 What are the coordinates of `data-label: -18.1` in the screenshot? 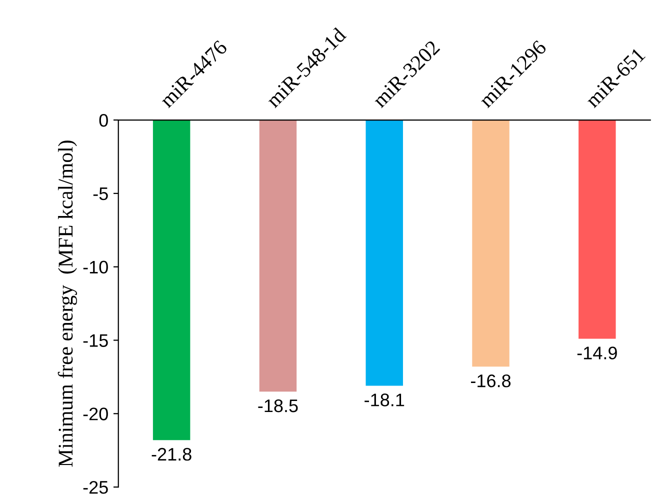 It's located at (384, 400).